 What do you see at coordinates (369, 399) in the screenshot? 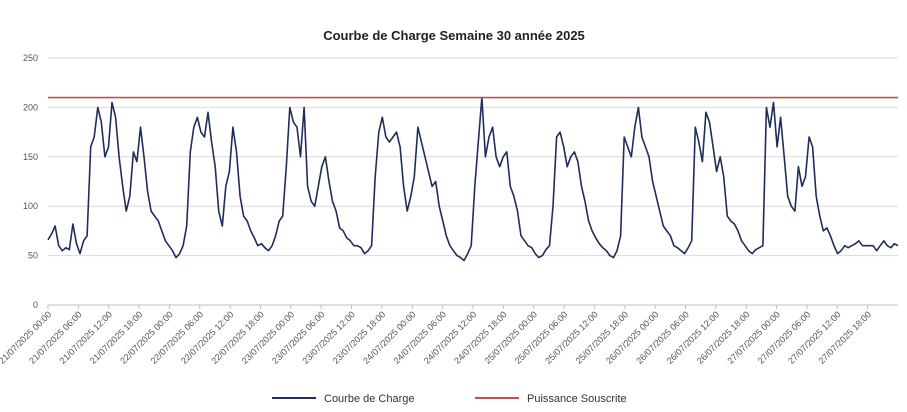
I see `legend-label-load-curve: Courbe de Charge` at bounding box center [369, 399].